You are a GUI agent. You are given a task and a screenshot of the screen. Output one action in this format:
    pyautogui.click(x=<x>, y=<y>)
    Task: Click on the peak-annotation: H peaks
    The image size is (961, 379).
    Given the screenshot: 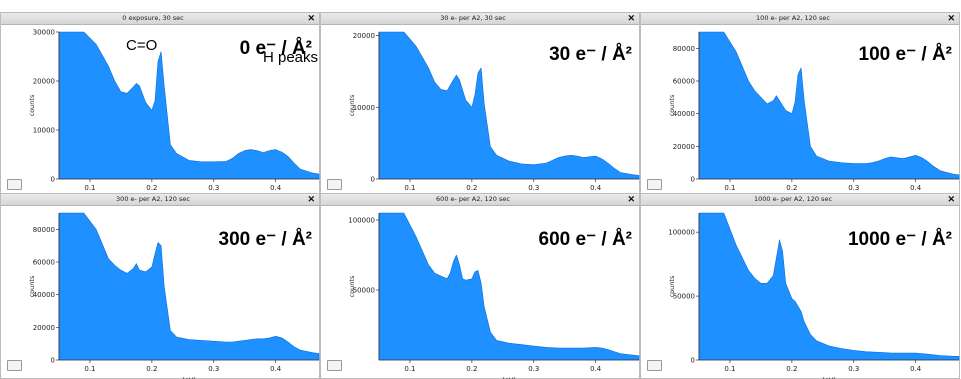 What is the action you would take?
    pyautogui.click(x=290, y=57)
    